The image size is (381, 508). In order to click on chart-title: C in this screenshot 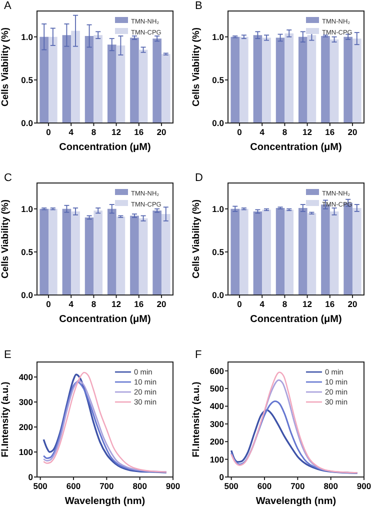, I will do `click(8, 178)`.